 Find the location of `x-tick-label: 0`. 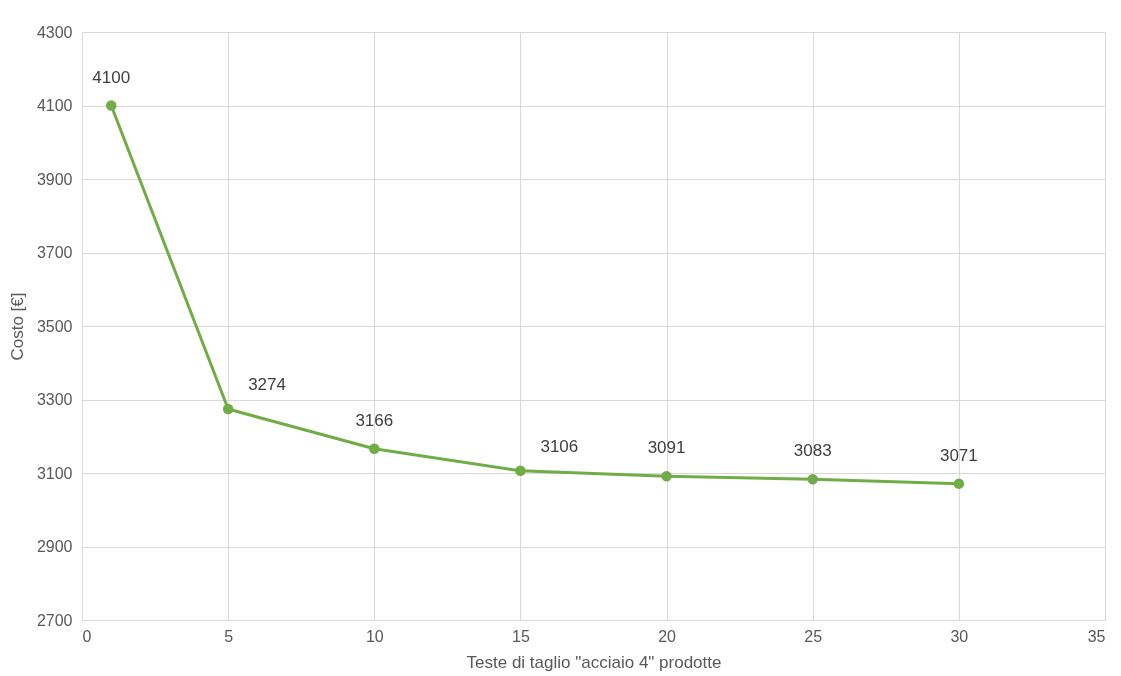

x-tick-label: 0 is located at coordinates (87, 636).